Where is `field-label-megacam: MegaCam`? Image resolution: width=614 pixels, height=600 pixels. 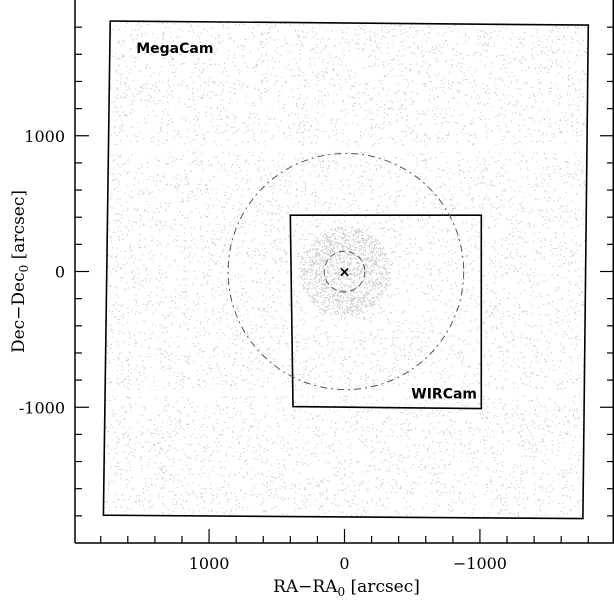
field-label-megacam: MegaCam is located at coordinates (174, 49).